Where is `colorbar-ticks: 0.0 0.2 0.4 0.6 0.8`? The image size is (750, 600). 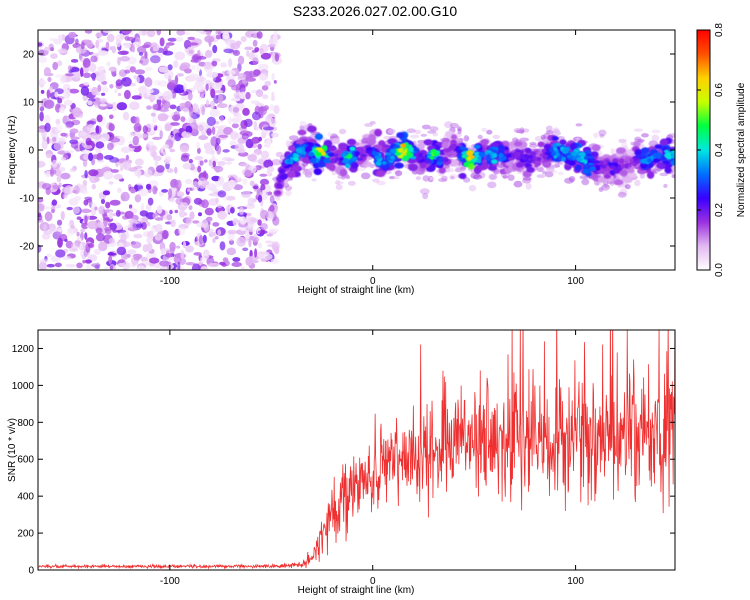
colorbar-ticks: 0.0 0.2 0.4 0.6 0.8 is located at coordinates (711, 150).